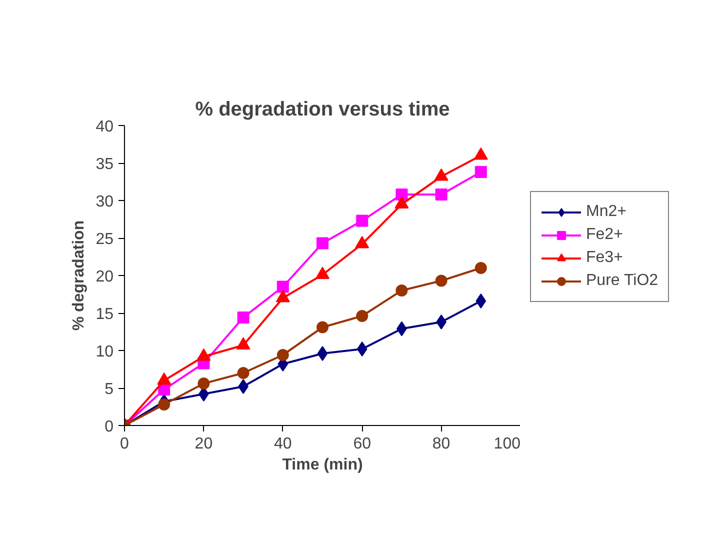 The image size is (719, 547). I want to click on y-axis-title: % degradation, so click(79, 275).